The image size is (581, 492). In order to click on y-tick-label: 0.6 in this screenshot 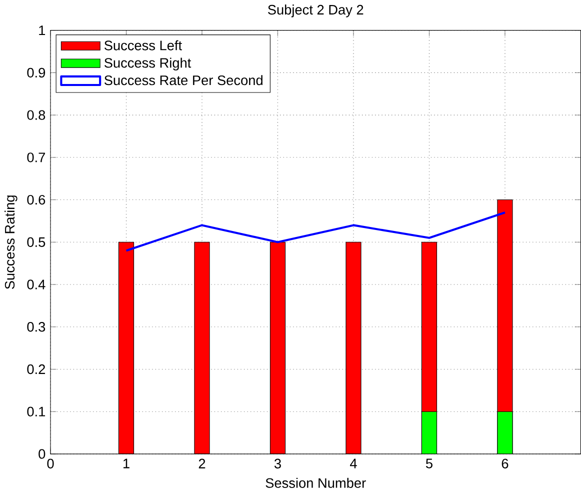, I will do `click(36, 199)`.